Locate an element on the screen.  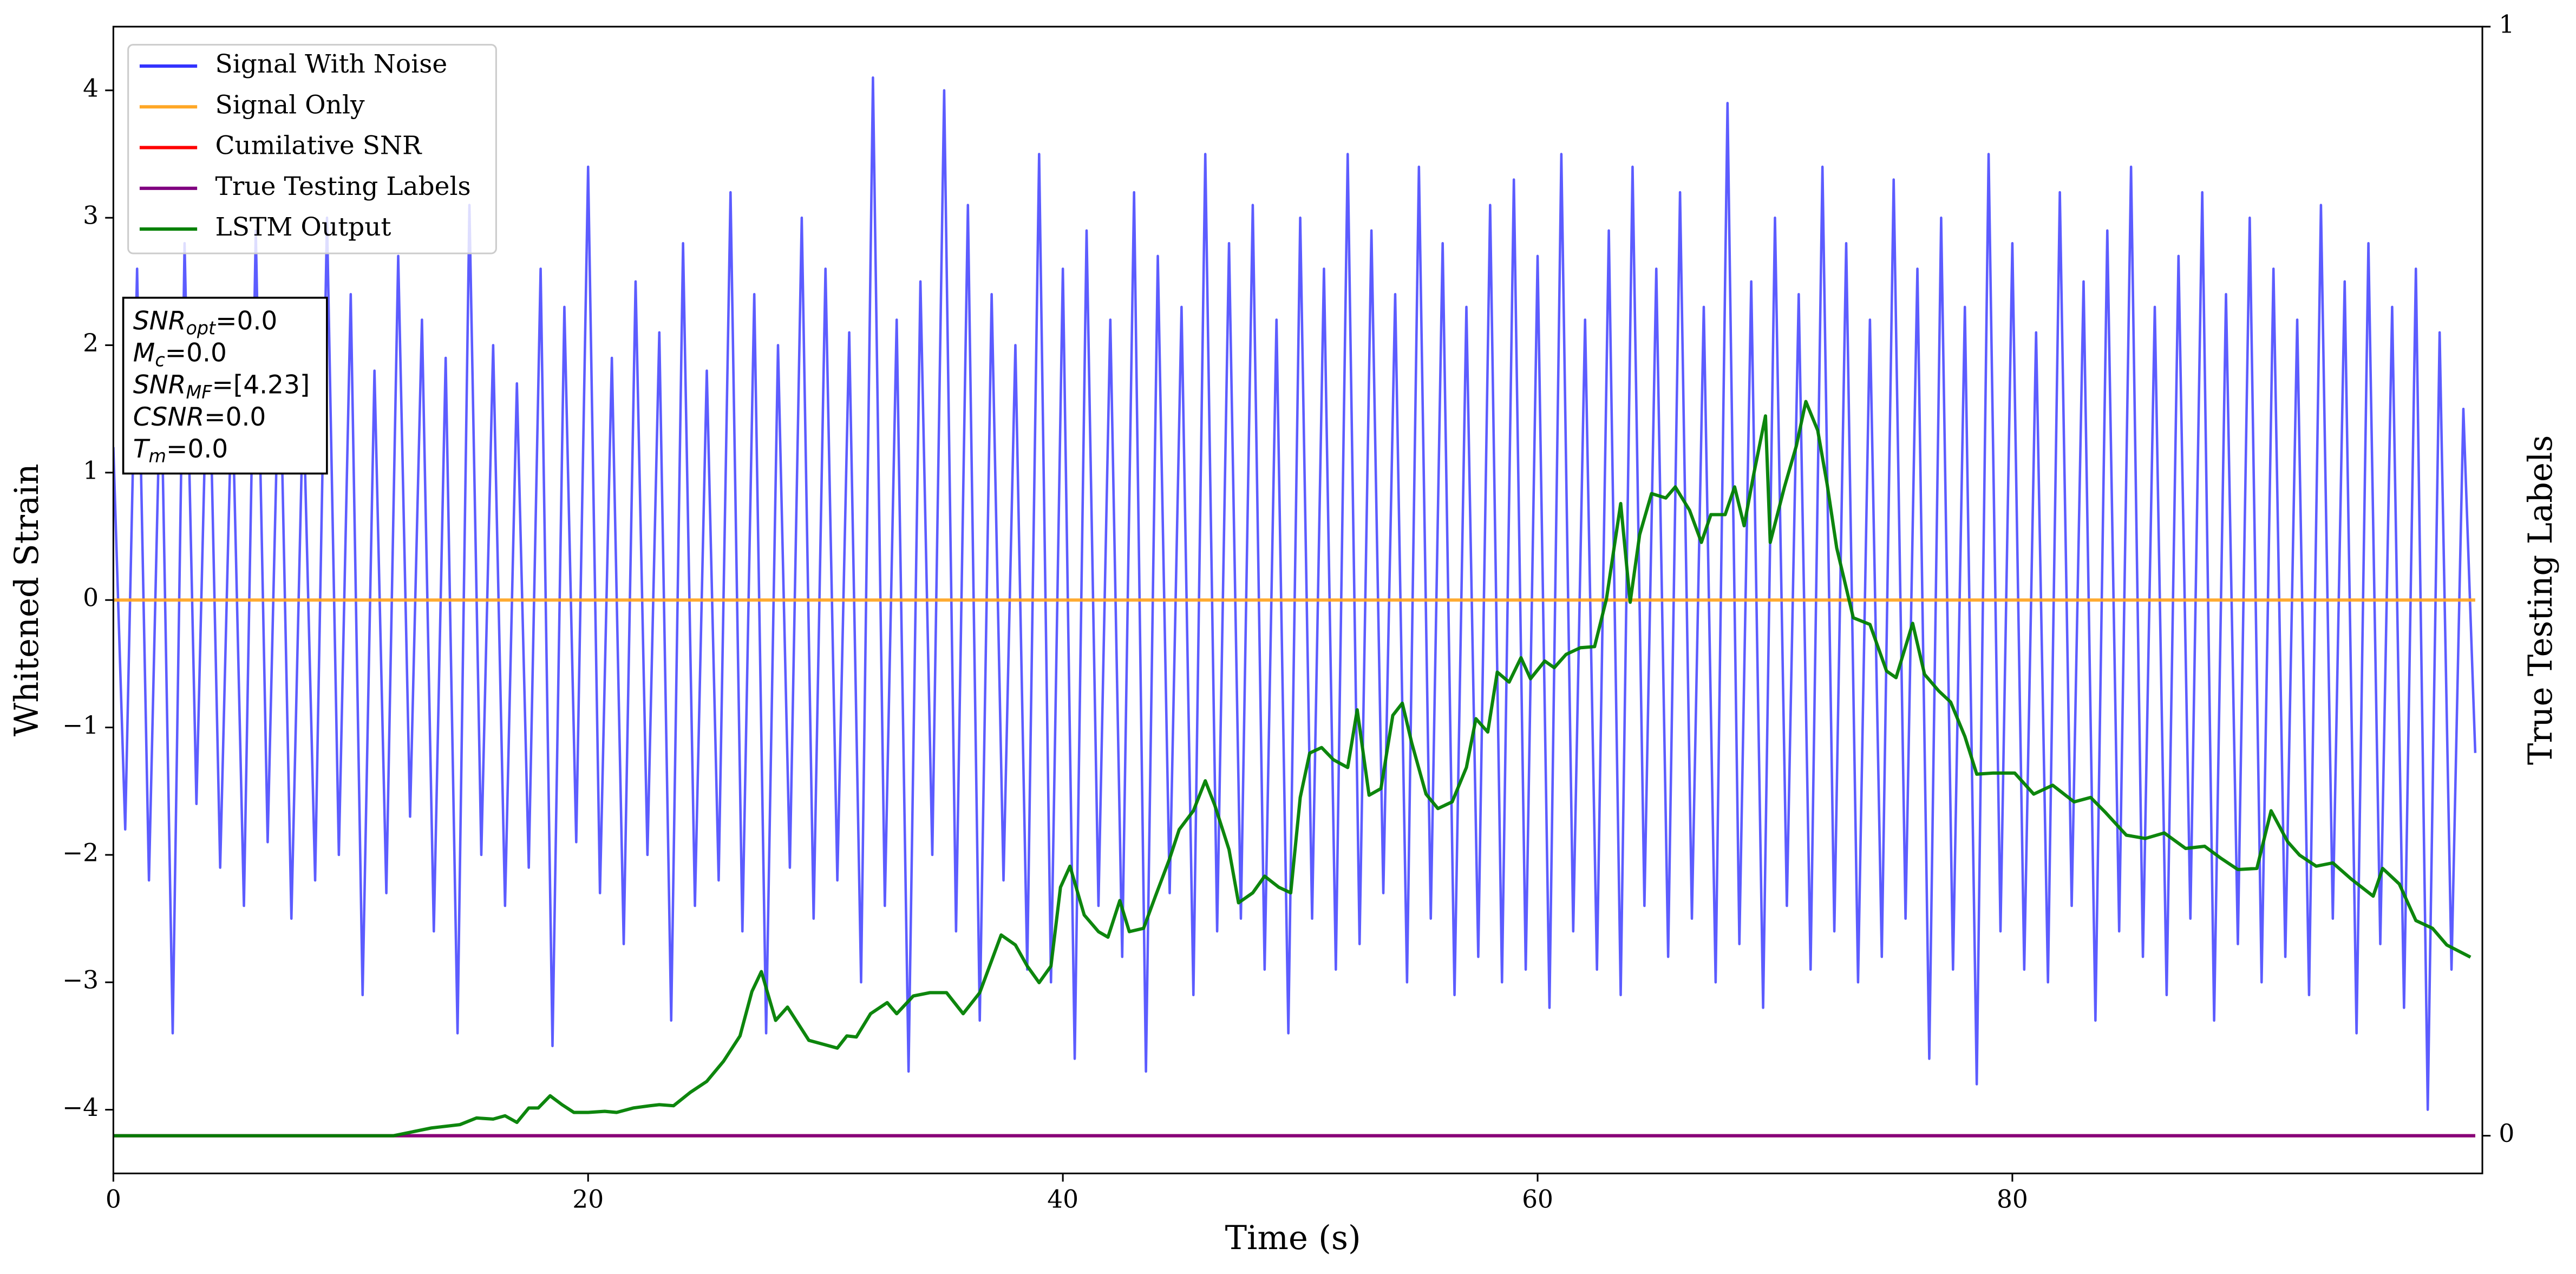
annotation-value: =[4.23] is located at coordinates (261, 385).